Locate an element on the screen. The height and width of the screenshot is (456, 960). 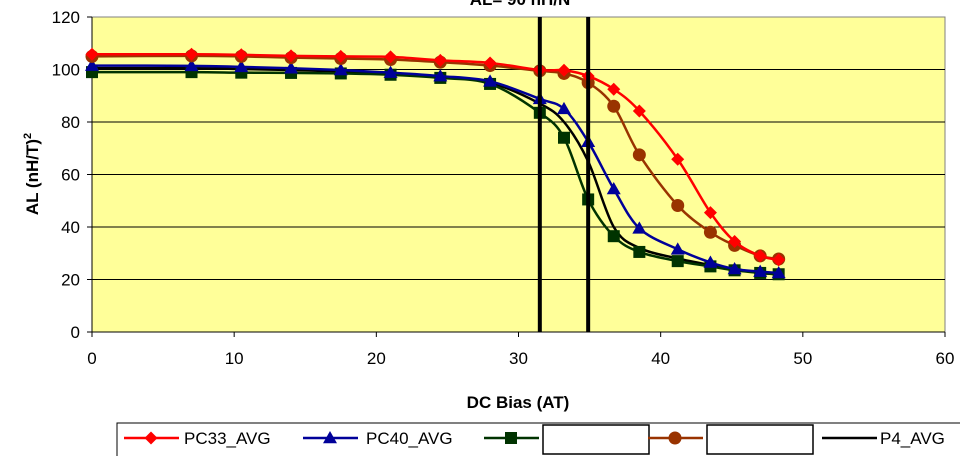
legend-label: P4_AVG is located at coordinates (912, 438).